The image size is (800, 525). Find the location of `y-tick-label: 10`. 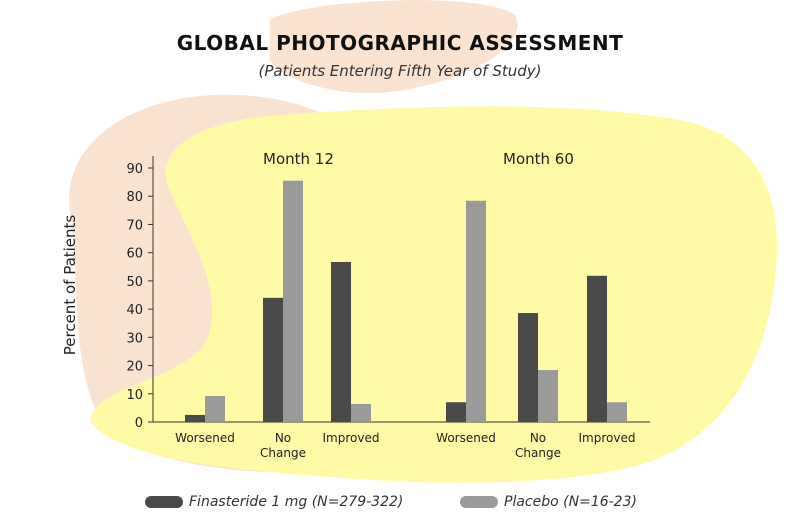

y-tick-label: 10 is located at coordinates (134, 395).